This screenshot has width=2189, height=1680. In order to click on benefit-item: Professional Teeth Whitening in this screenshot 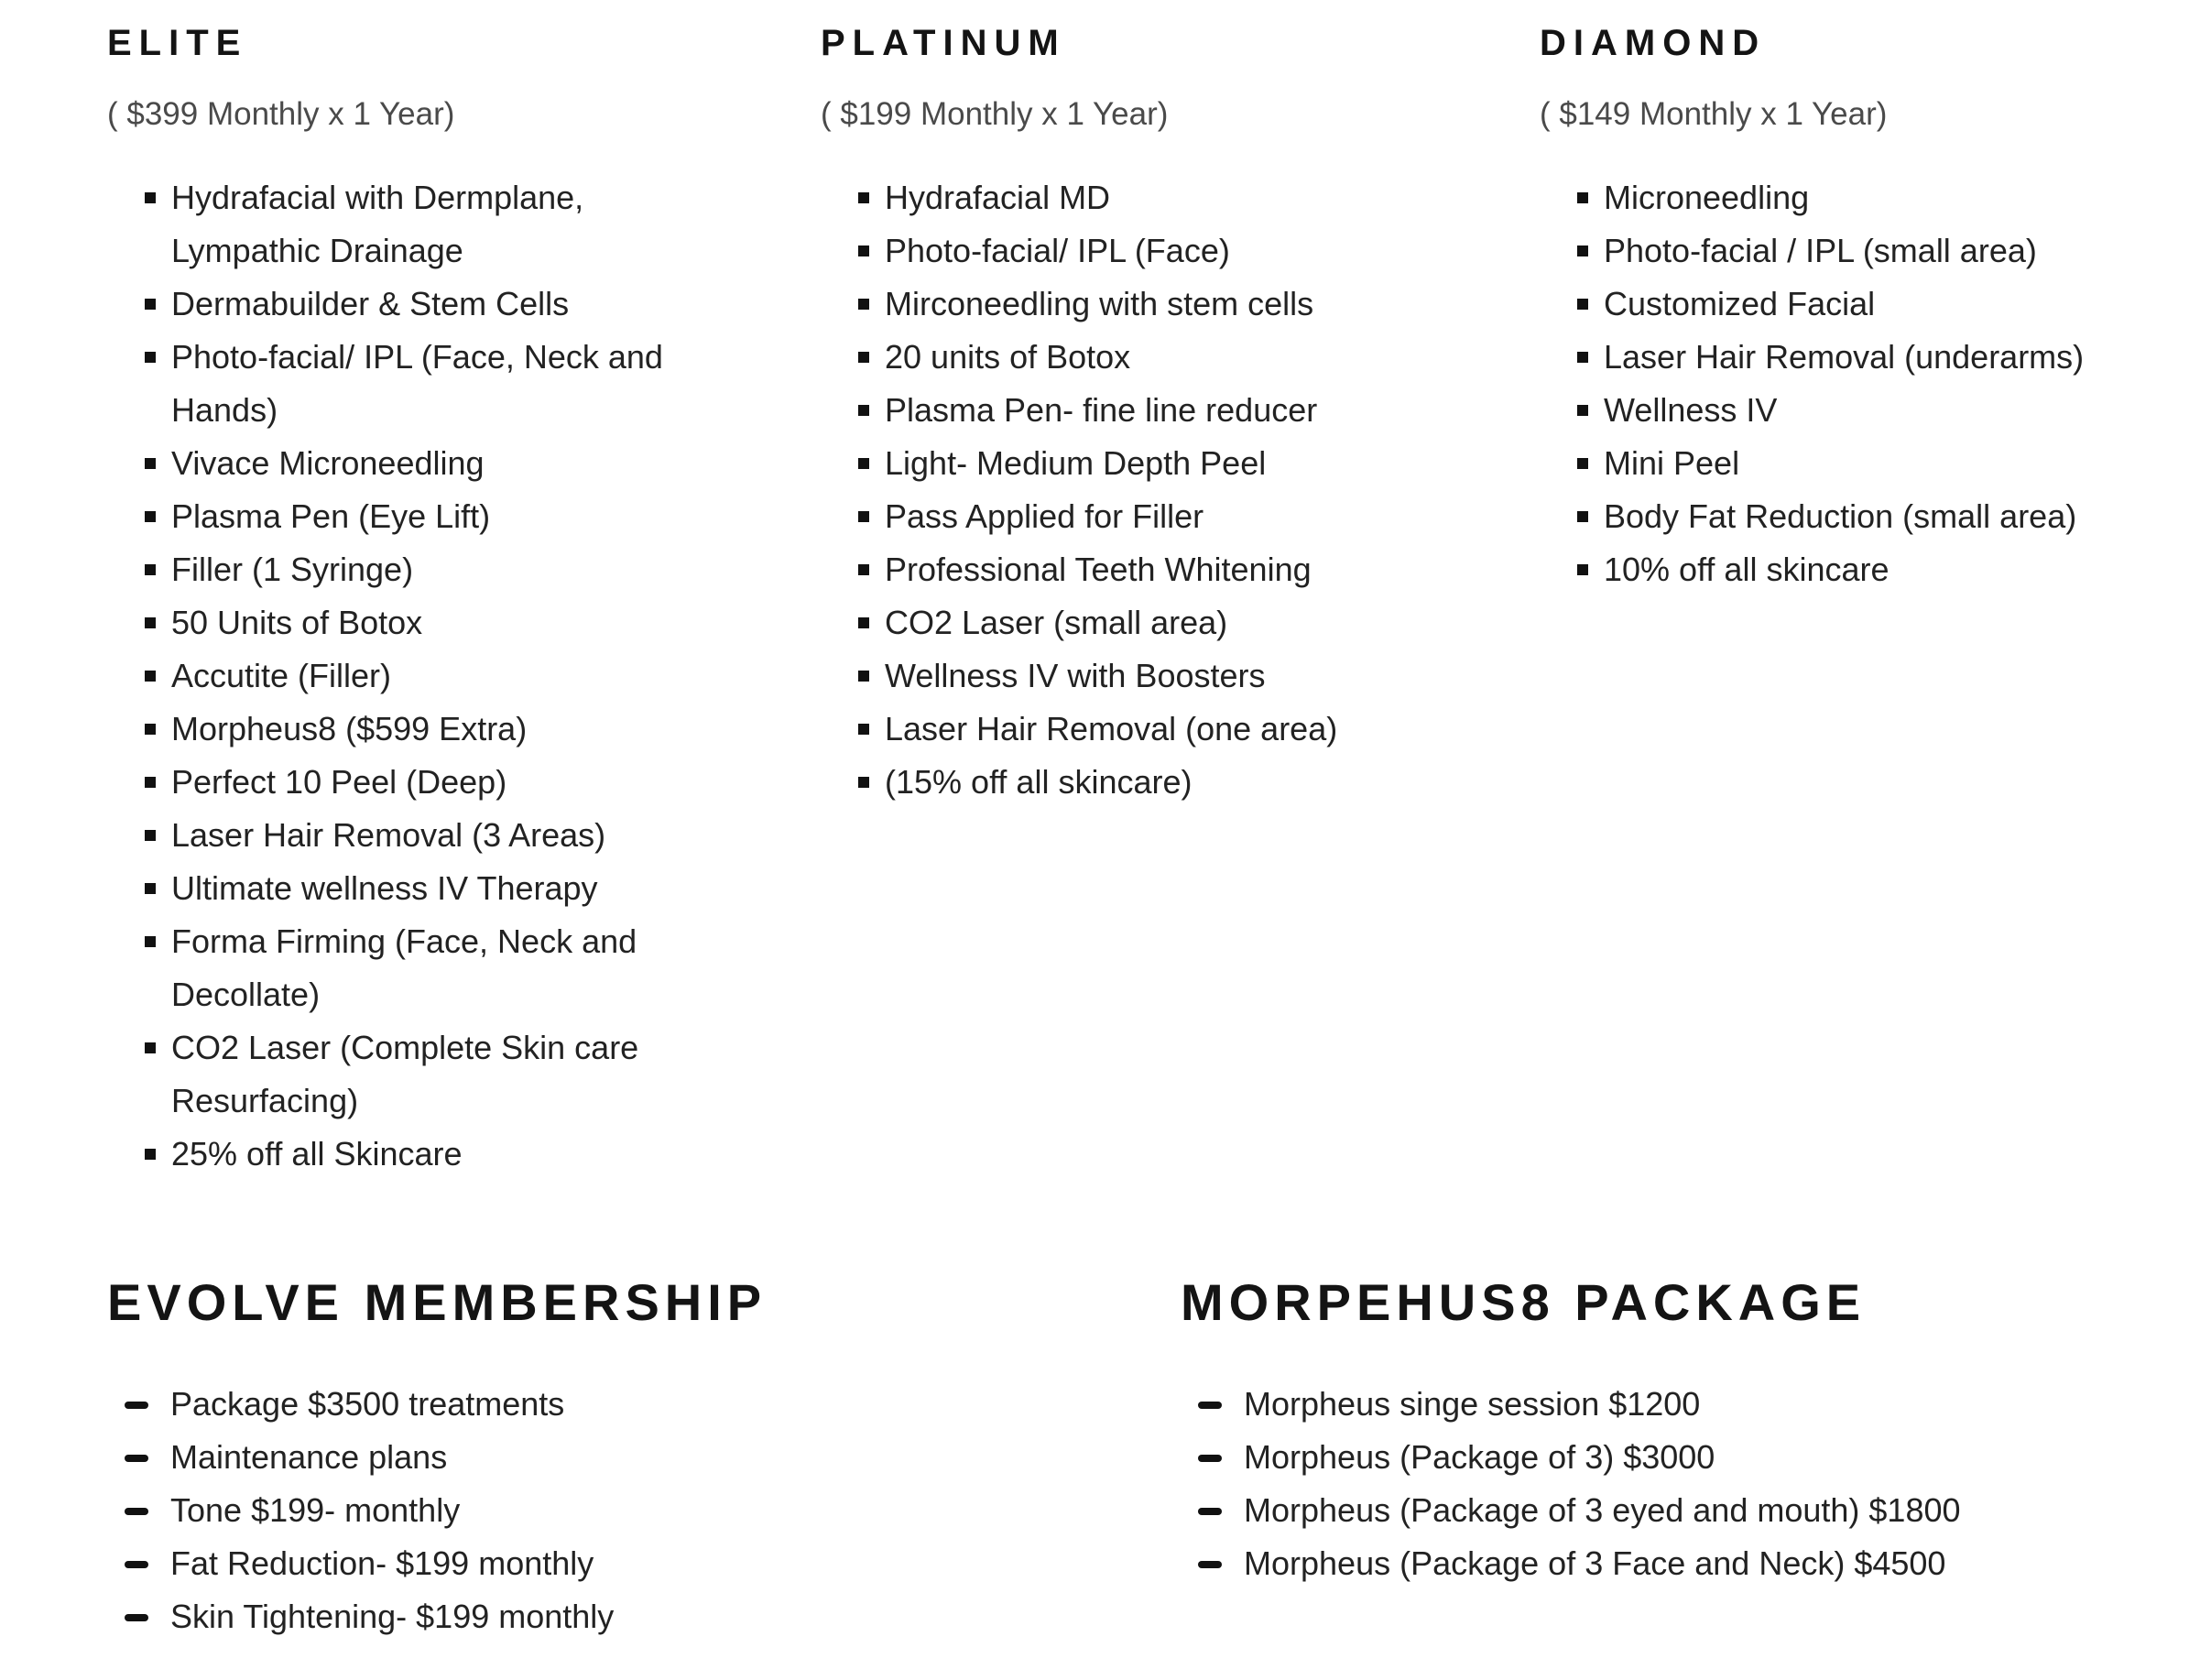, I will do `click(1137, 569)`.